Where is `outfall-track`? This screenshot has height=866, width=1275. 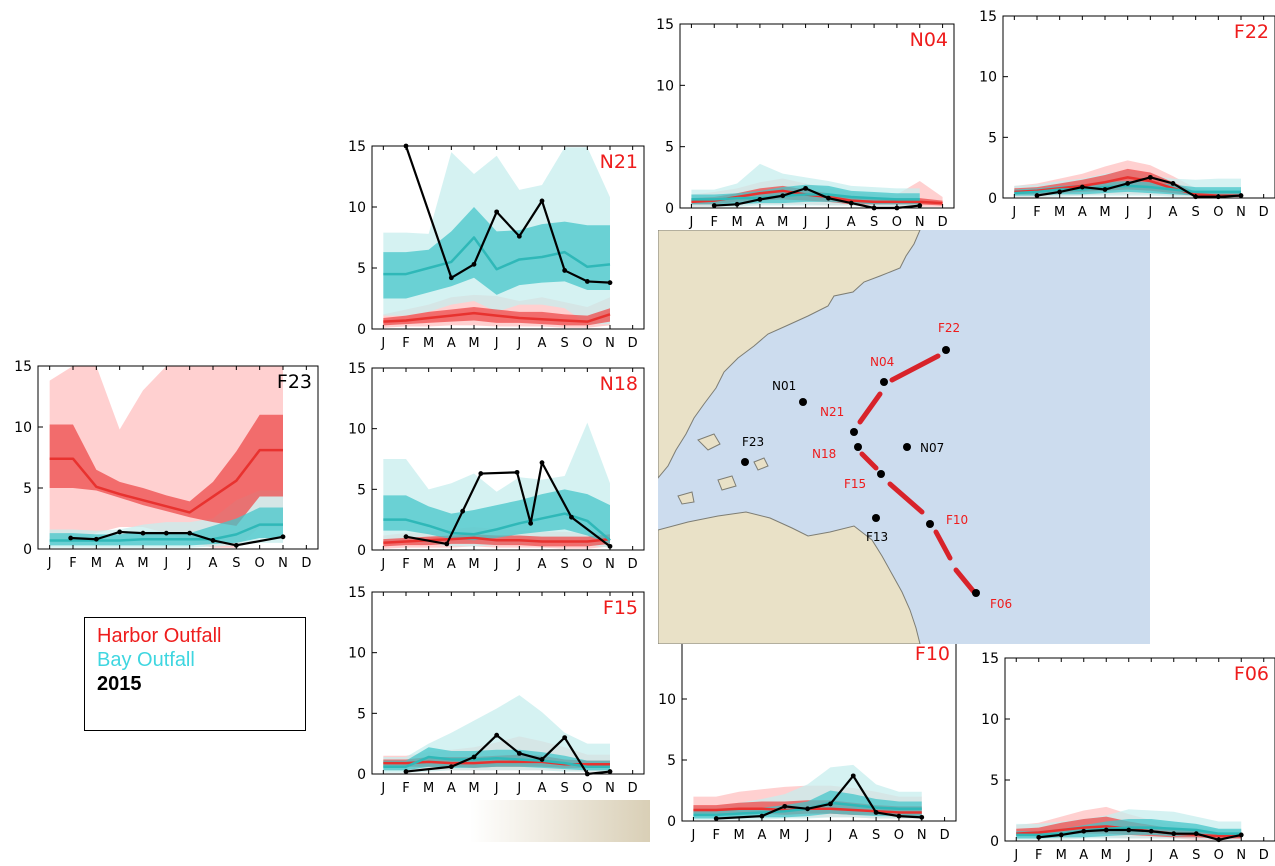
outfall-track is located at coordinates (917, 474).